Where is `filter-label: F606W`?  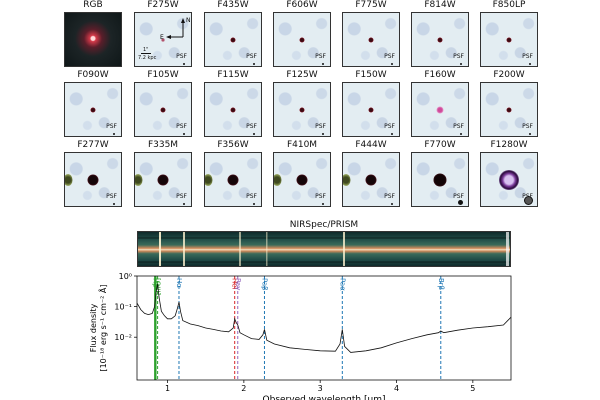
filter-label: F606W is located at coordinates (302, 5).